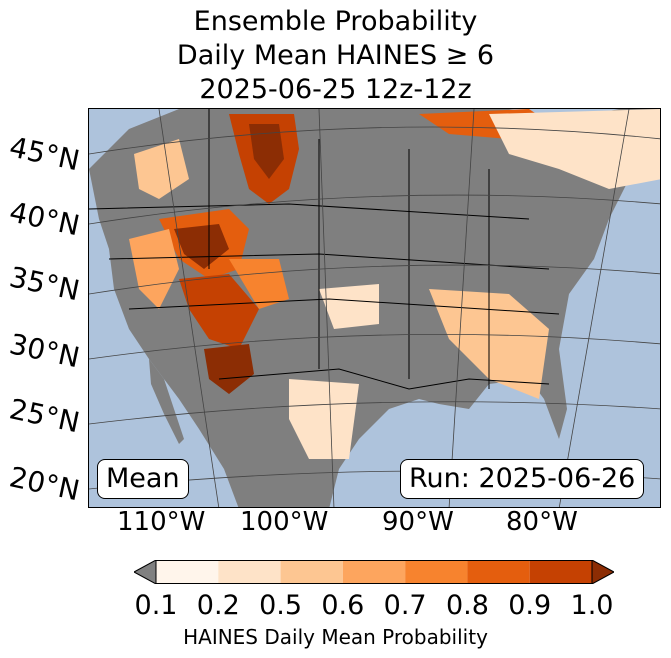 The height and width of the screenshot is (658, 671). I want to click on lat-label-30: 30°N, so click(44, 351).